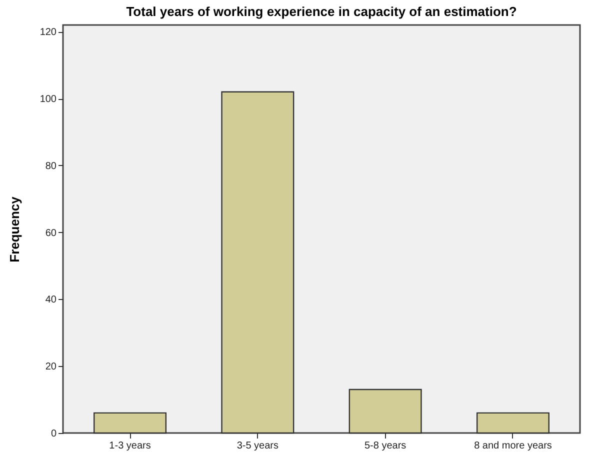 This screenshot has width=589, height=472. Describe the element at coordinates (257, 446) in the screenshot. I see `x-tick-label: 3-5 years` at that location.